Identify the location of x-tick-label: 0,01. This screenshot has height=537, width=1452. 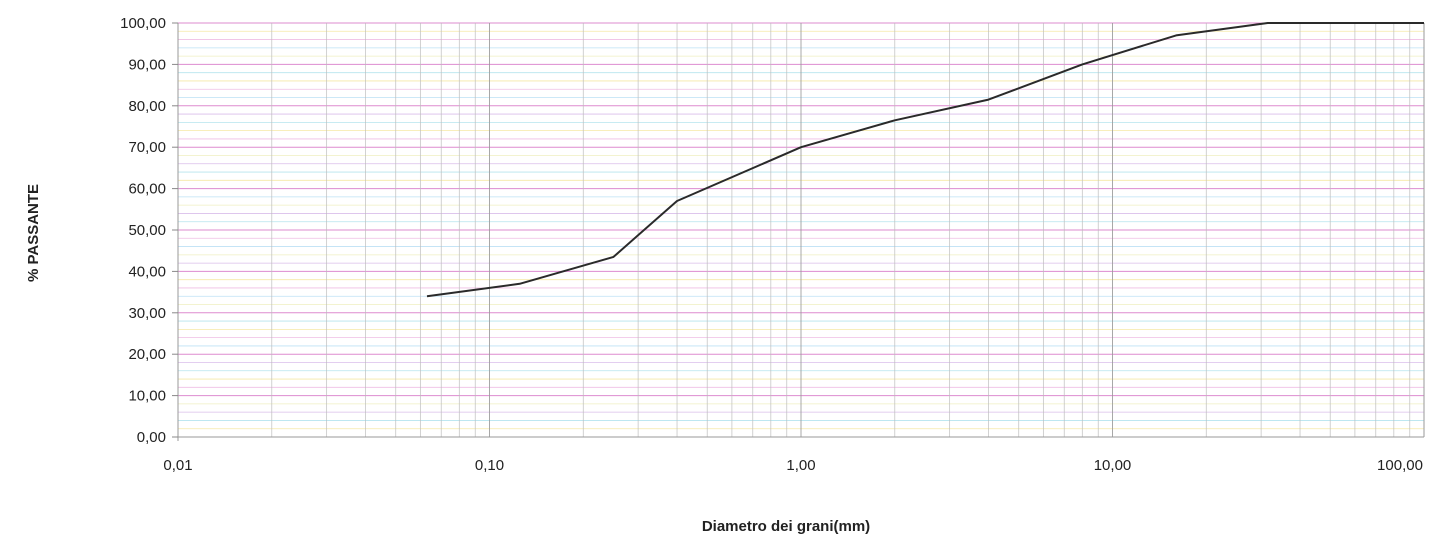
(177, 465).